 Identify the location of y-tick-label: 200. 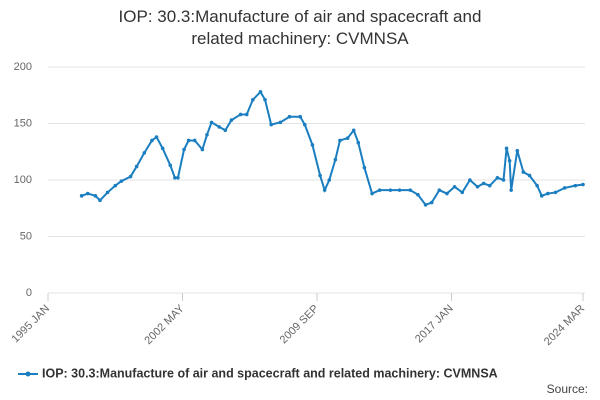
(23, 67).